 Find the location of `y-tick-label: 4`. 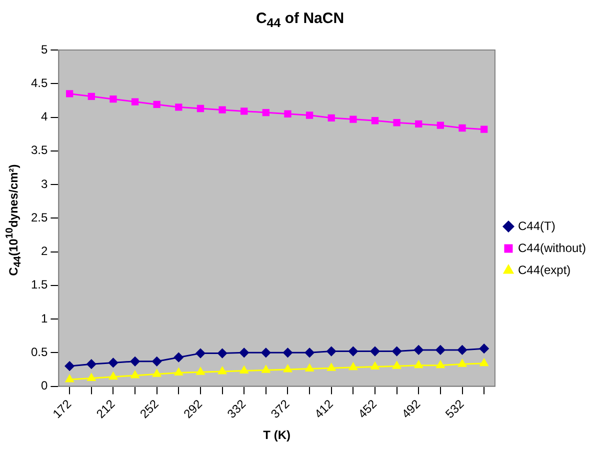

y-tick-label: 4 is located at coordinates (44, 117).